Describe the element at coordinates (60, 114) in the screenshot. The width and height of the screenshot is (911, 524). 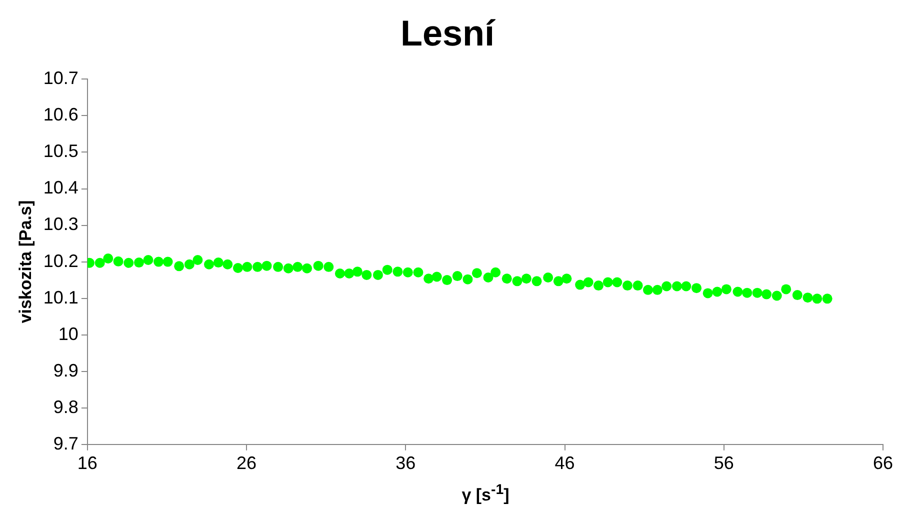
I see `y-tick-label: 10.6` at that location.